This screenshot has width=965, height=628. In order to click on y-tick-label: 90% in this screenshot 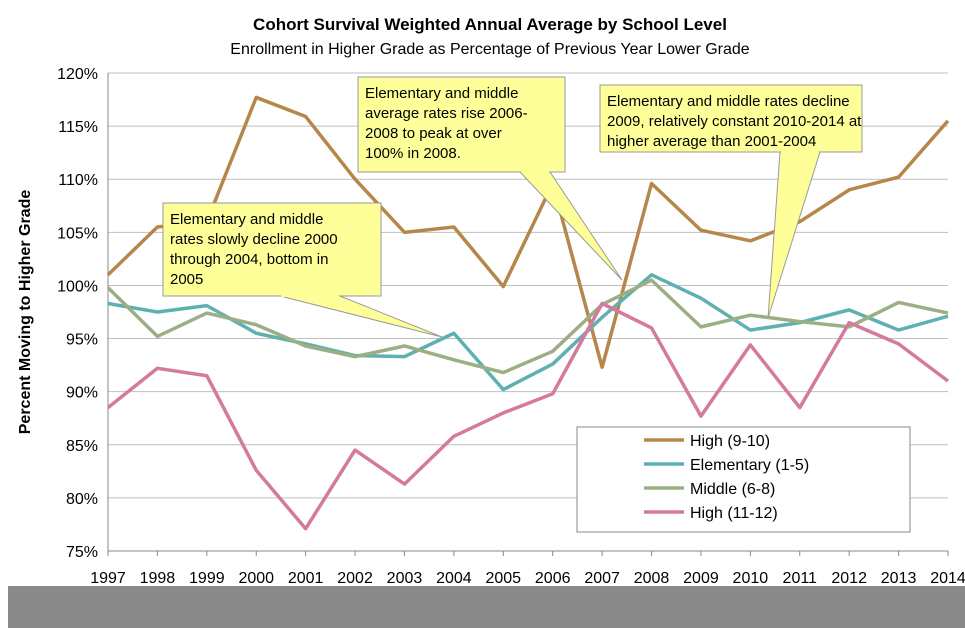, I will do `click(82, 393)`.